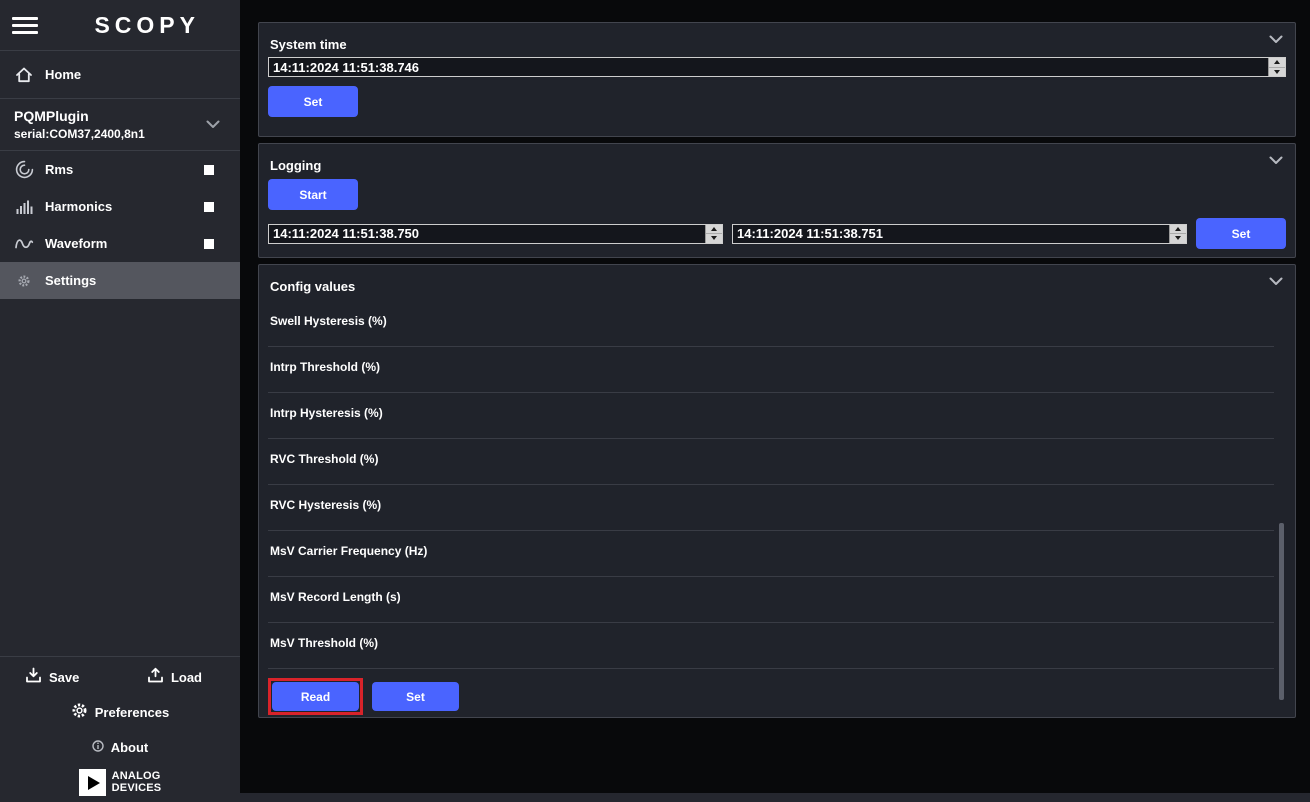  Describe the element at coordinates (129, 747) in the screenshot. I see `about-label: About` at that location.